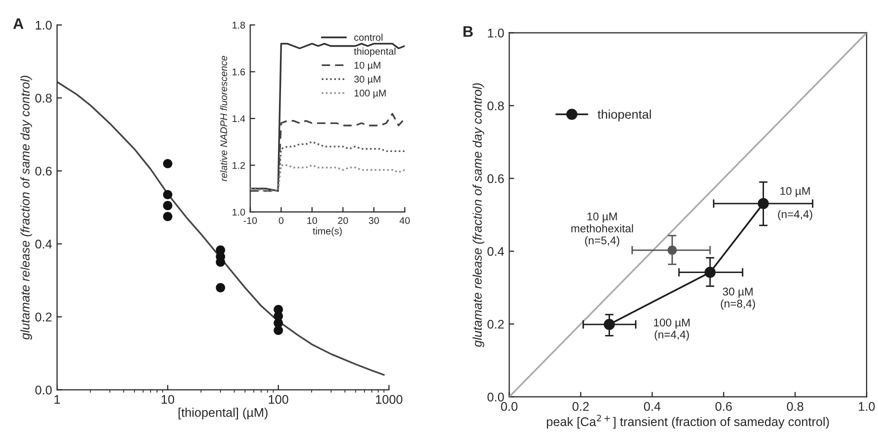  I want to click on legend-label: 100 µM, so click(370, 94).